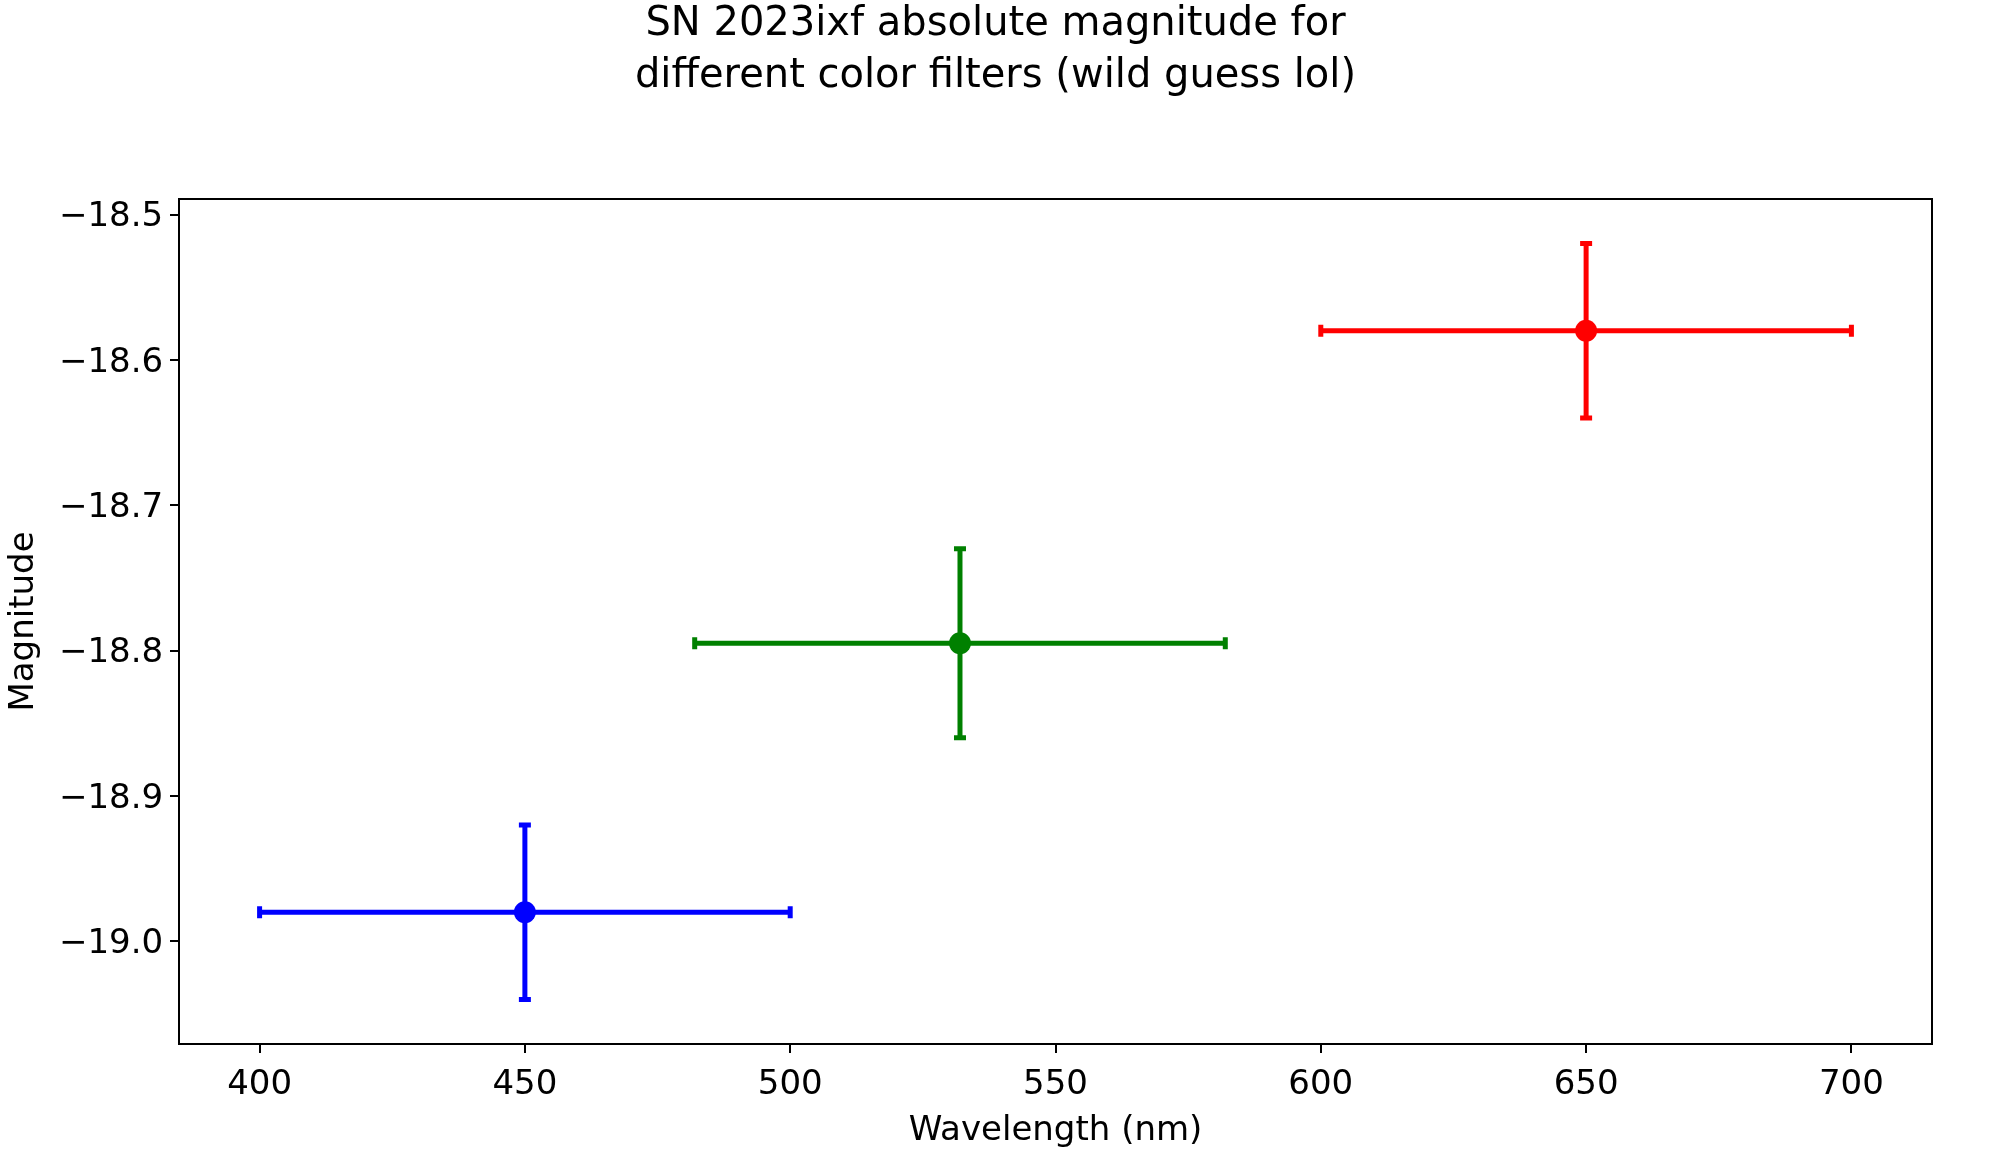 Image resolution: width=1991 pixels, height=1173 pixels. Describe the element at coordinates (21, 621) in the screenshot. I see `y-axis-title: Magnitude` at that location.